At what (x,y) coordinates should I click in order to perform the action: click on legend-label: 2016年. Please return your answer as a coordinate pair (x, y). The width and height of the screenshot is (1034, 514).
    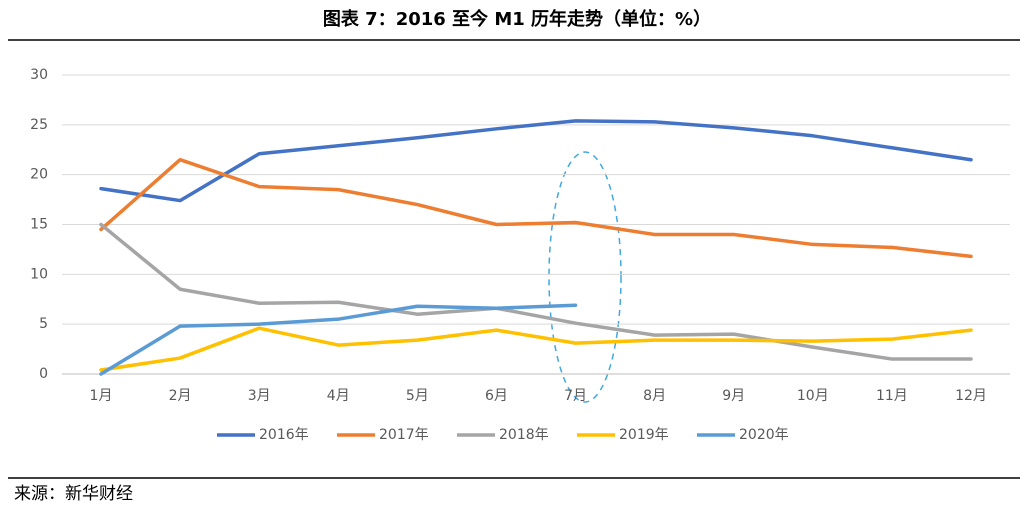
    Looking at the image, I should click on (284, 435).